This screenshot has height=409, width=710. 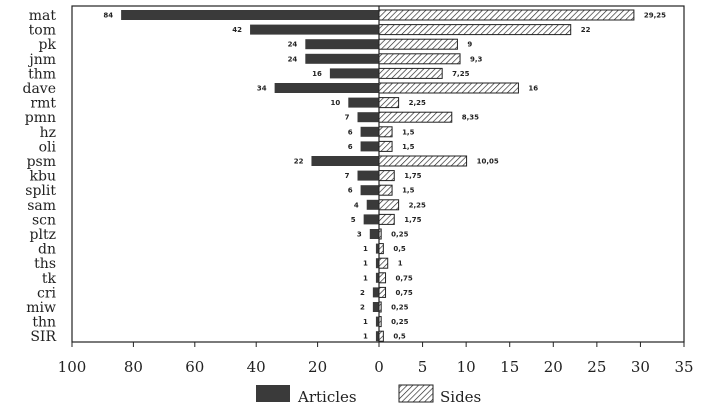 What do you see at coordinates (48, 147) in the screenshot?
I see `category-label: oli` at bounding box center [48, 147].